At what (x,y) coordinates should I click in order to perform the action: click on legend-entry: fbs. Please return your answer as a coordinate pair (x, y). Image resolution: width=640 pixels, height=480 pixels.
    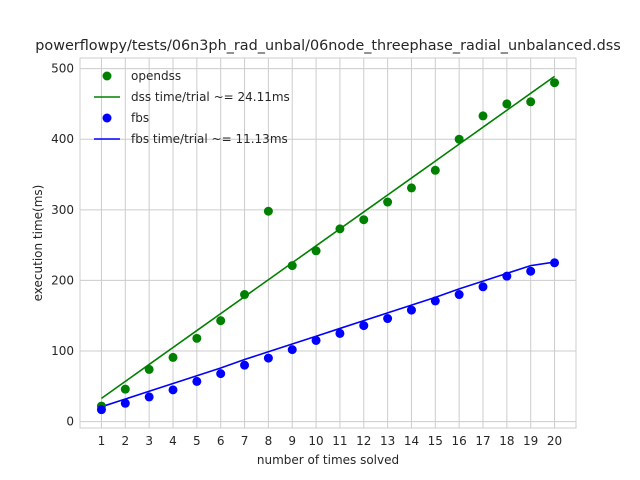
    Looking at the image, I should click on (125, 118).